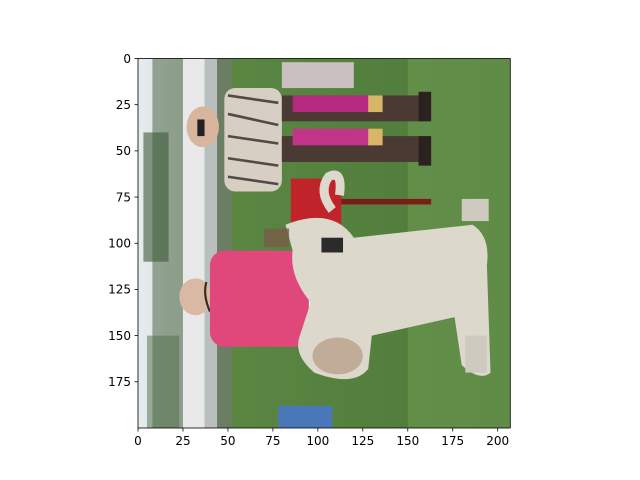  Describe the element at coordinates (227, 441) in the screenshot. I see `x-tick-label: 50` at that location.